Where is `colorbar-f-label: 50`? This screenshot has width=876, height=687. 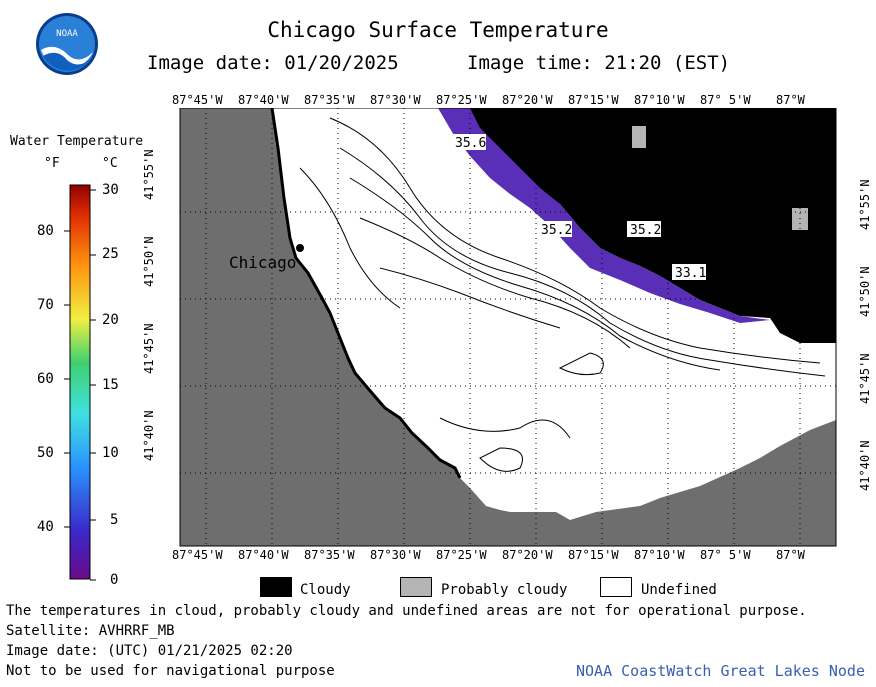
colorbar-f-label: 50 is located at coordinates (45, 453).